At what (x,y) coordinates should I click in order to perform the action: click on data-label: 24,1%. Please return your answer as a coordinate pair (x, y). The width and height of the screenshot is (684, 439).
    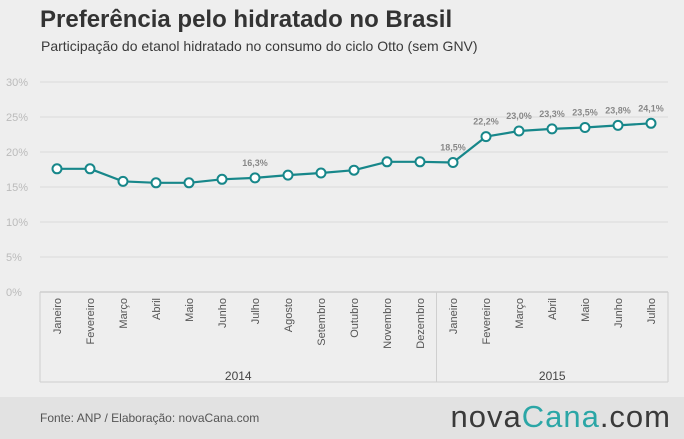
    Looking at the image, I should click on (651, 108).